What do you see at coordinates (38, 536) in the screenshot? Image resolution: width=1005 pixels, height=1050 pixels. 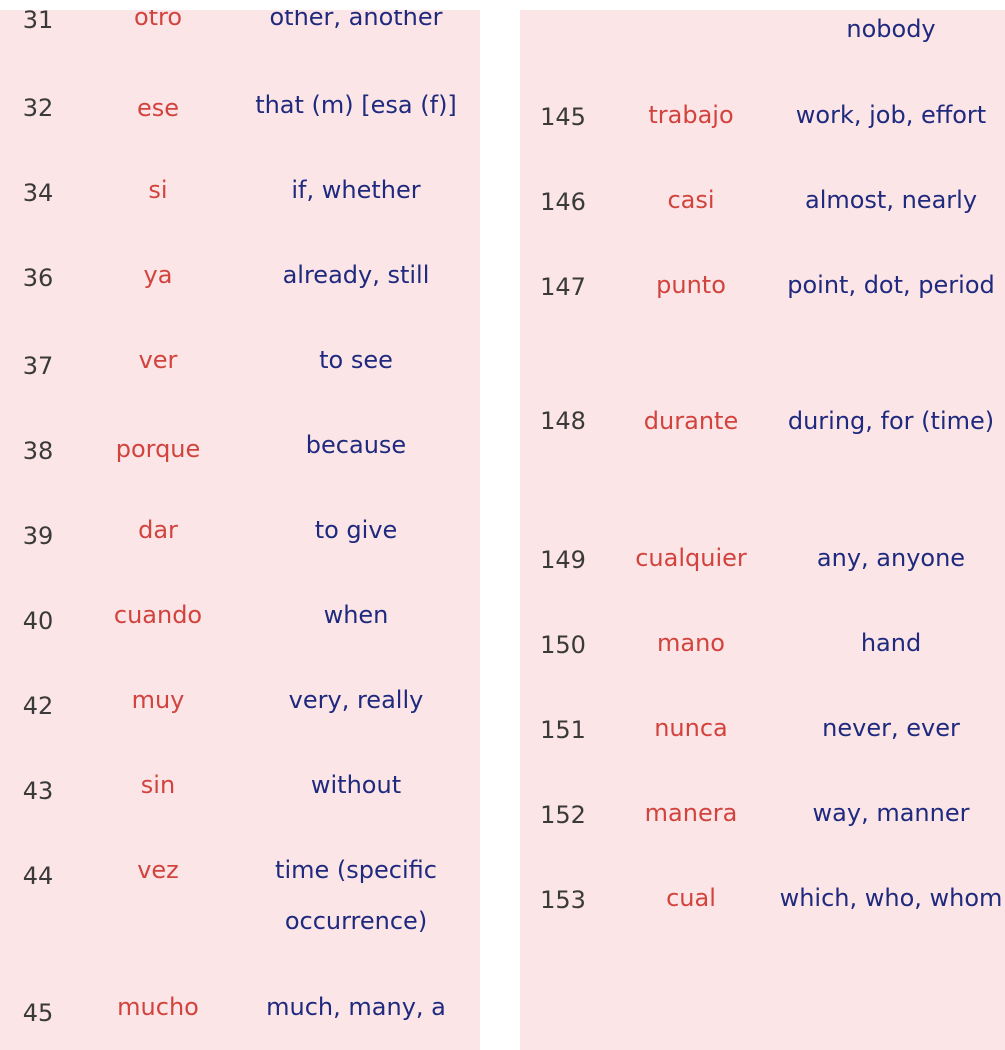 I see `word-rank: 39` at bounding box center [38, 536].